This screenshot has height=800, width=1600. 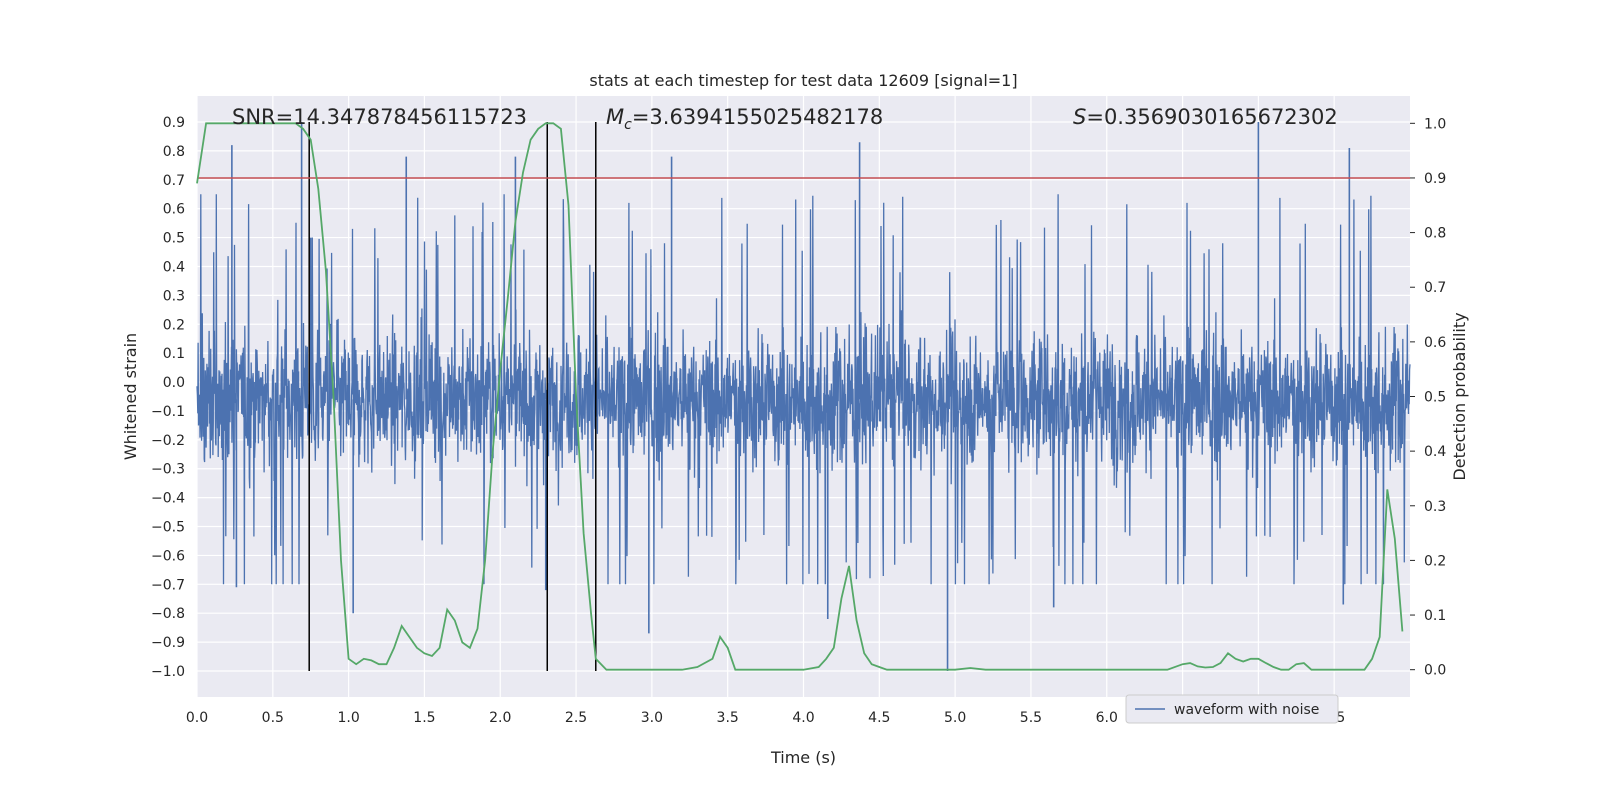 I want to click on chirp-mass-annotation: Mc=3.6394155025482178, so click(x=744, y=119).